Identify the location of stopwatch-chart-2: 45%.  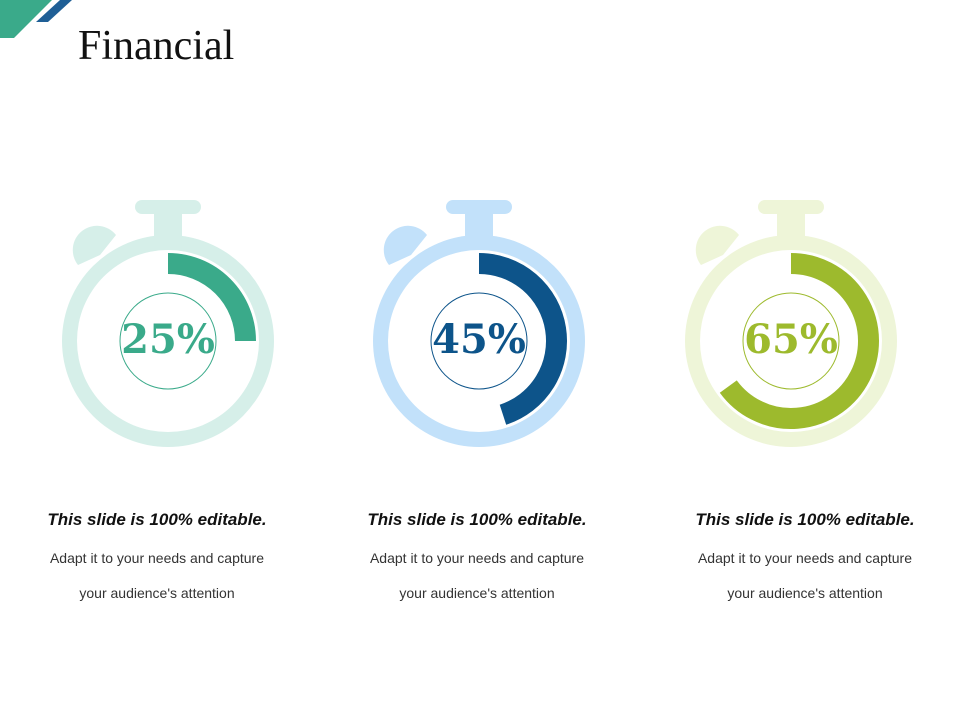
(479, 322).